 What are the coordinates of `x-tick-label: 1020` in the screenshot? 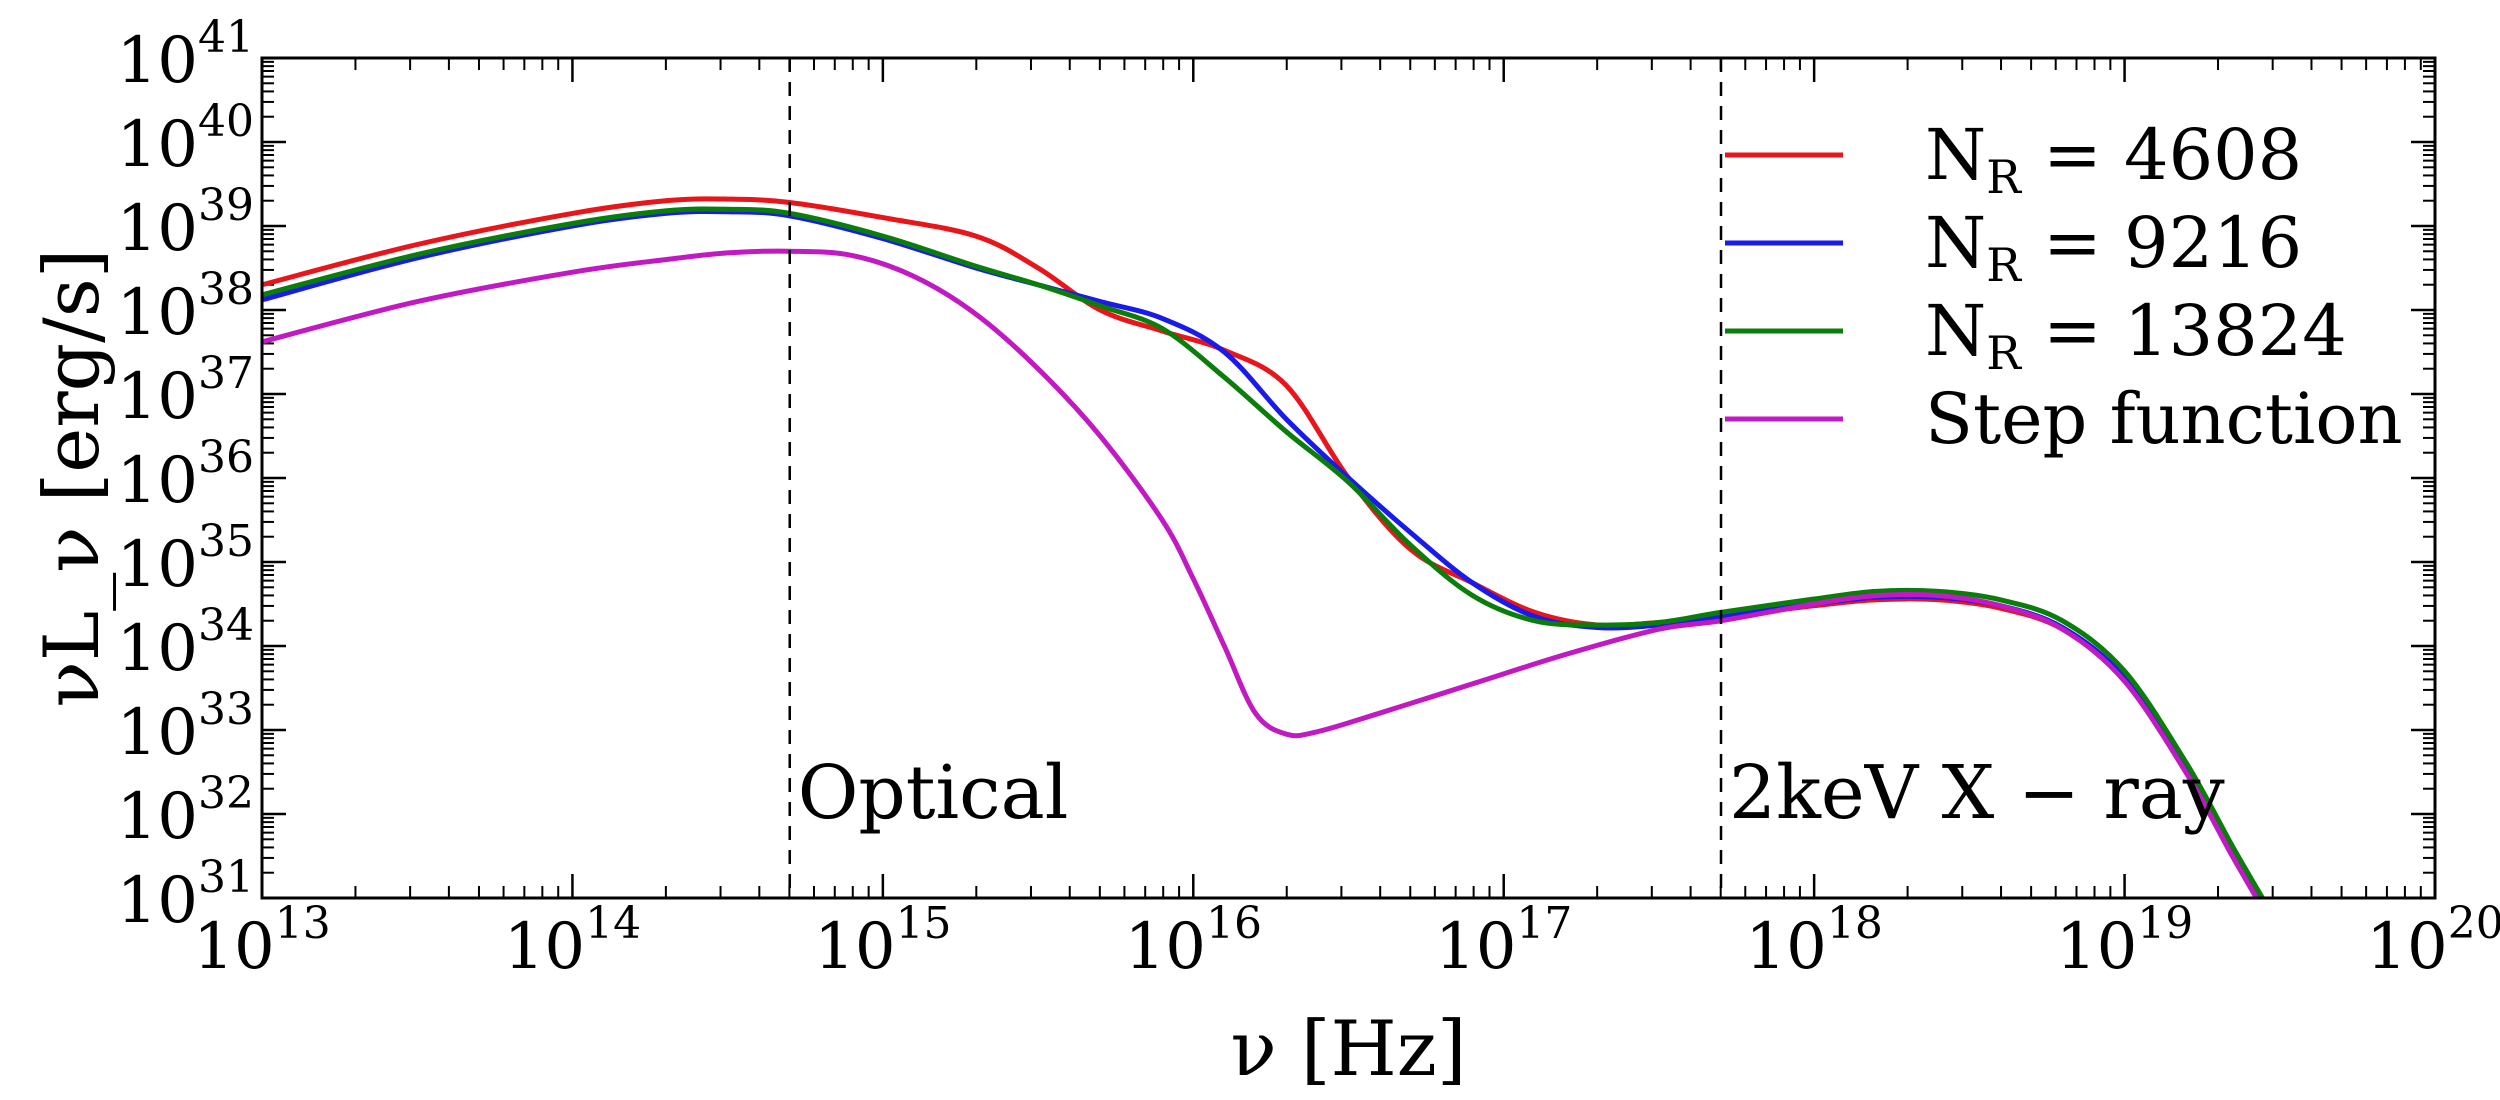 It's located at (2433, 941).